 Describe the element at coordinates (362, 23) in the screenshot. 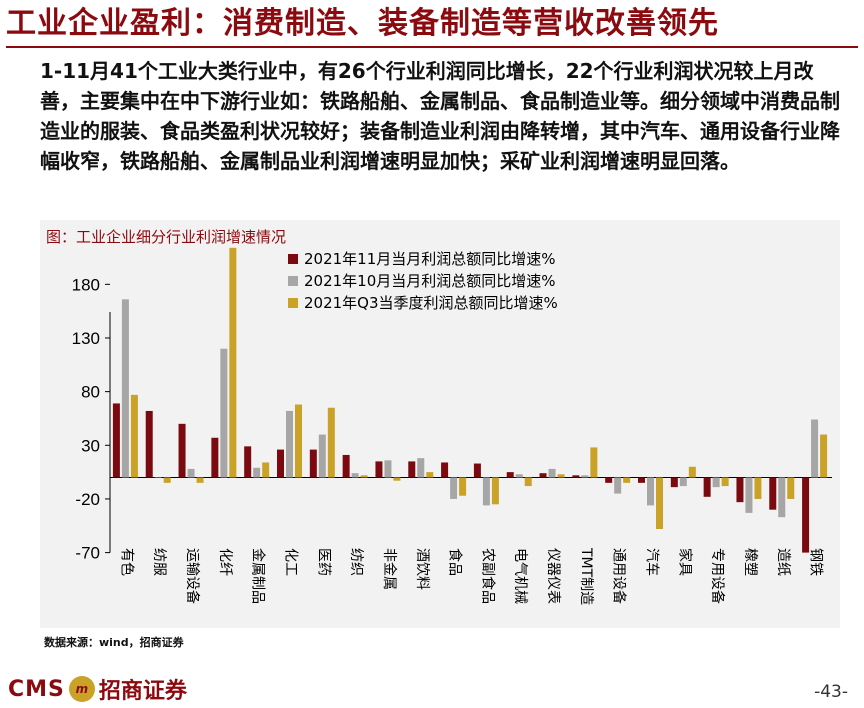

I see `slide-title: 工业企业盈利：消费制造、装备制造等营收改善领先` at that location.